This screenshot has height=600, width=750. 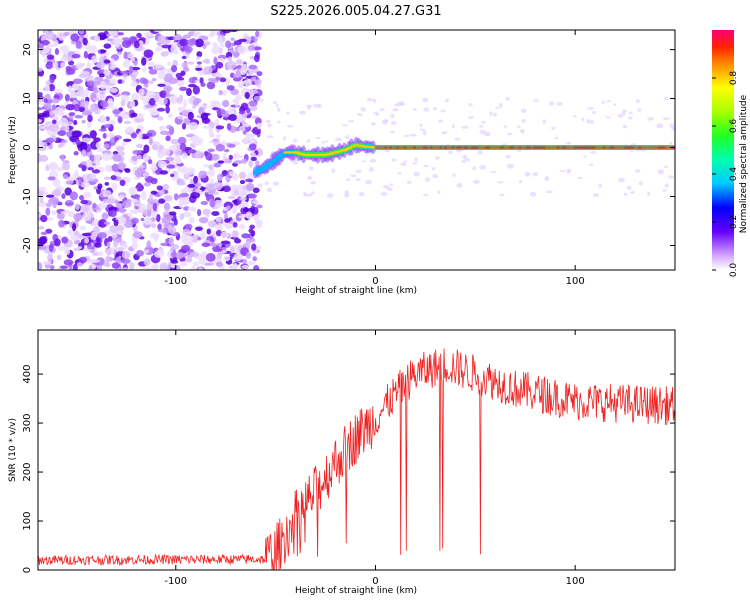 I want to click on spectrogram-xlabel: Height of straight line (km), so click(x=356, y=291).